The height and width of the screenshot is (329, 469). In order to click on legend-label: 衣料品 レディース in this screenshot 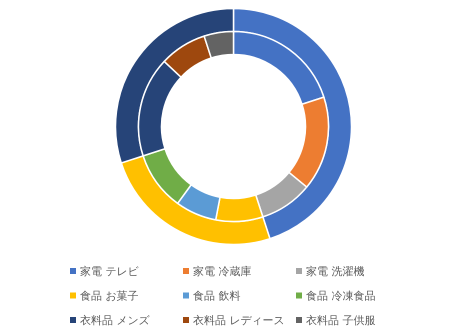, I will do `click(238, 320)`.